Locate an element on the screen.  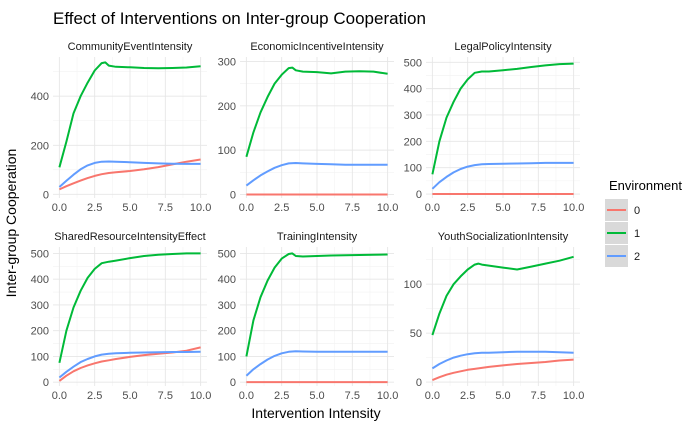
facet-strip-label: CommunityEventIntensity is located at coordinates (130, 47).